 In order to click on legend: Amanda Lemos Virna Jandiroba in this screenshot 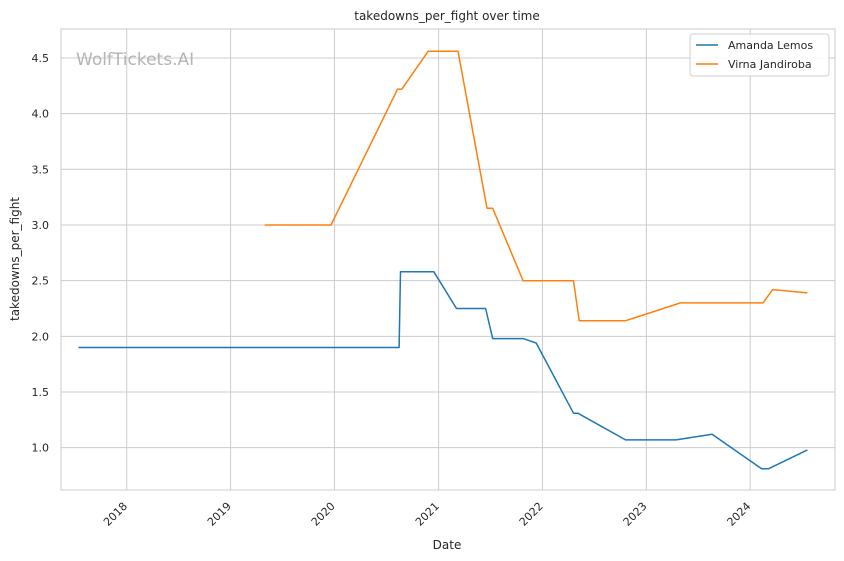, I will do `click(759, 55)`.